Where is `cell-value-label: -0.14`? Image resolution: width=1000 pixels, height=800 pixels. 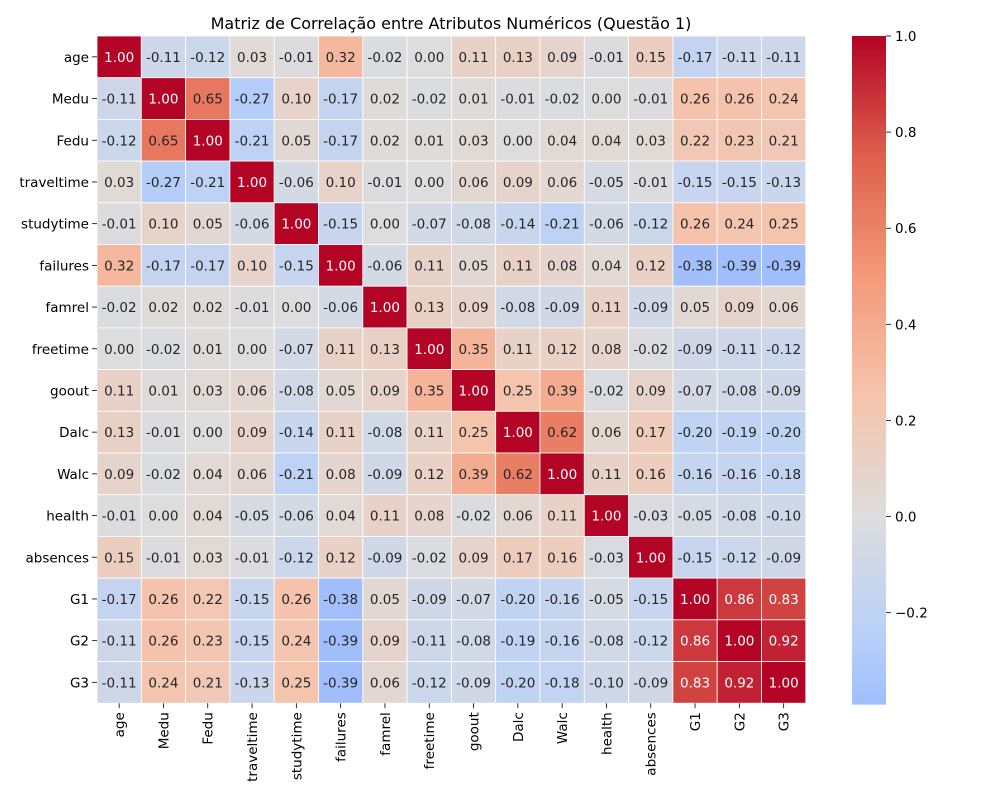 cell-value-label: -0.14 is located at coordinates (517, 225).